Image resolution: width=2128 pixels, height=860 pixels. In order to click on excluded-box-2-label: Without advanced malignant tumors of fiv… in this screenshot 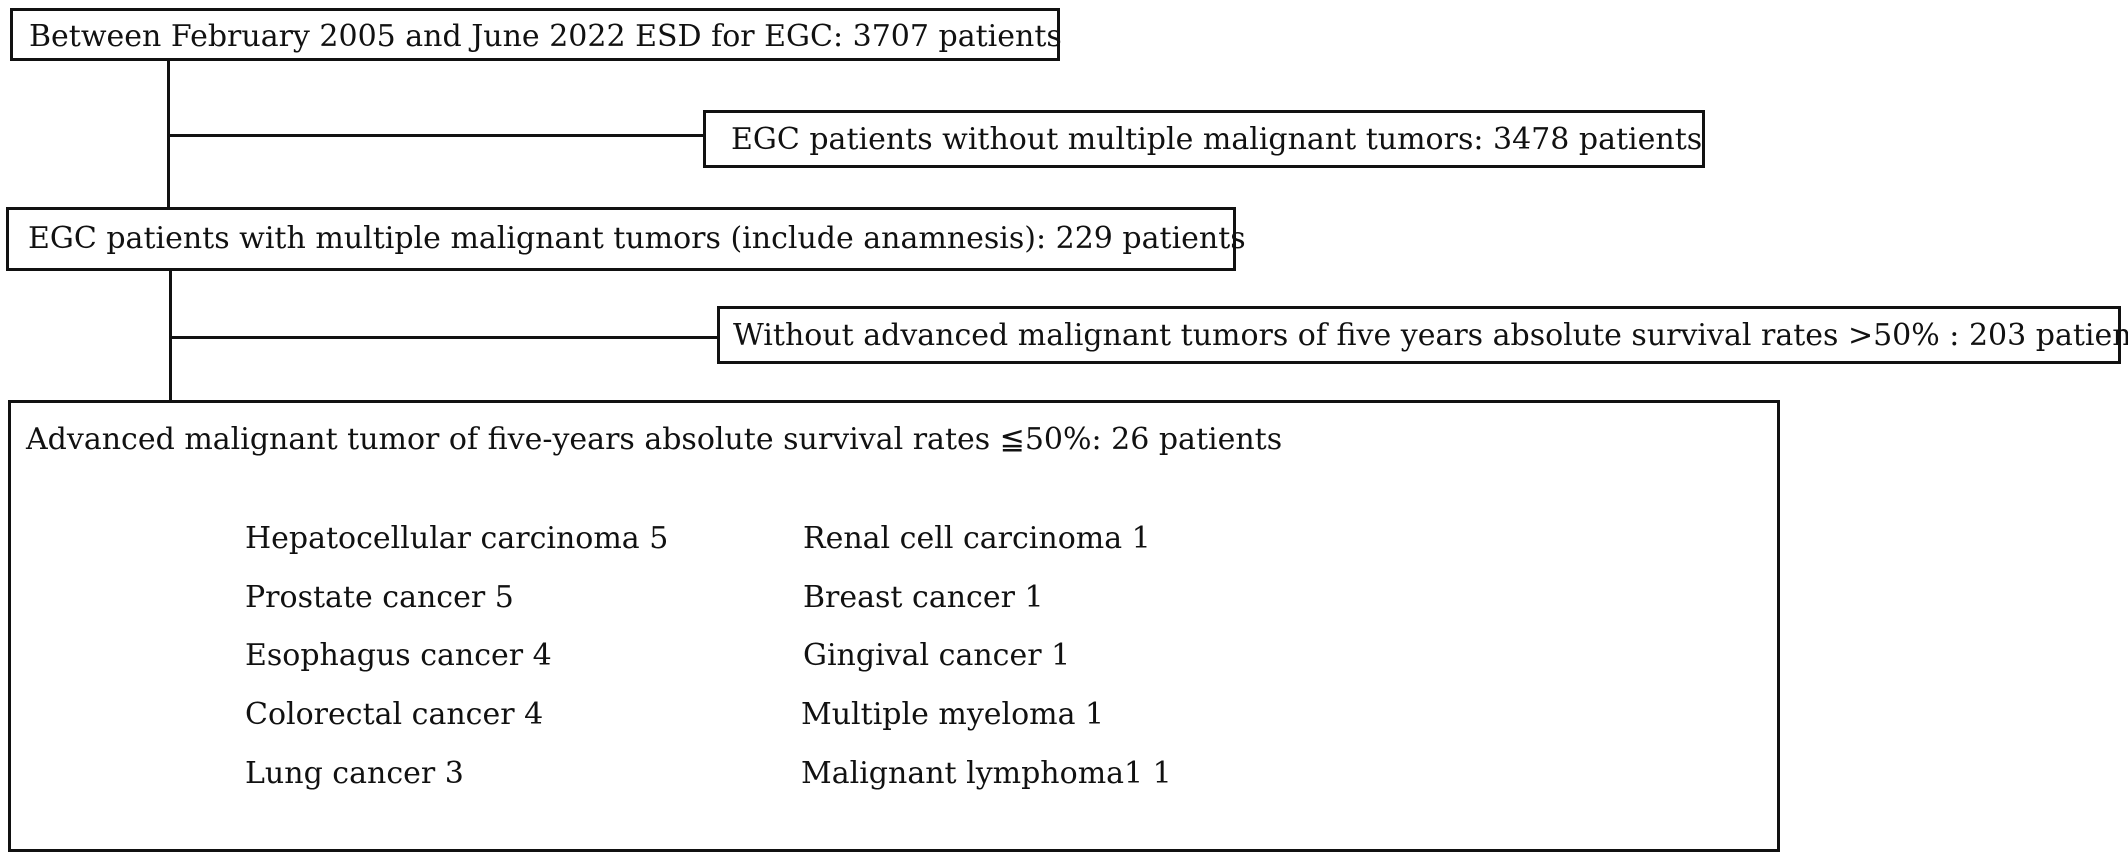, I will do `click(1430, 335)`.